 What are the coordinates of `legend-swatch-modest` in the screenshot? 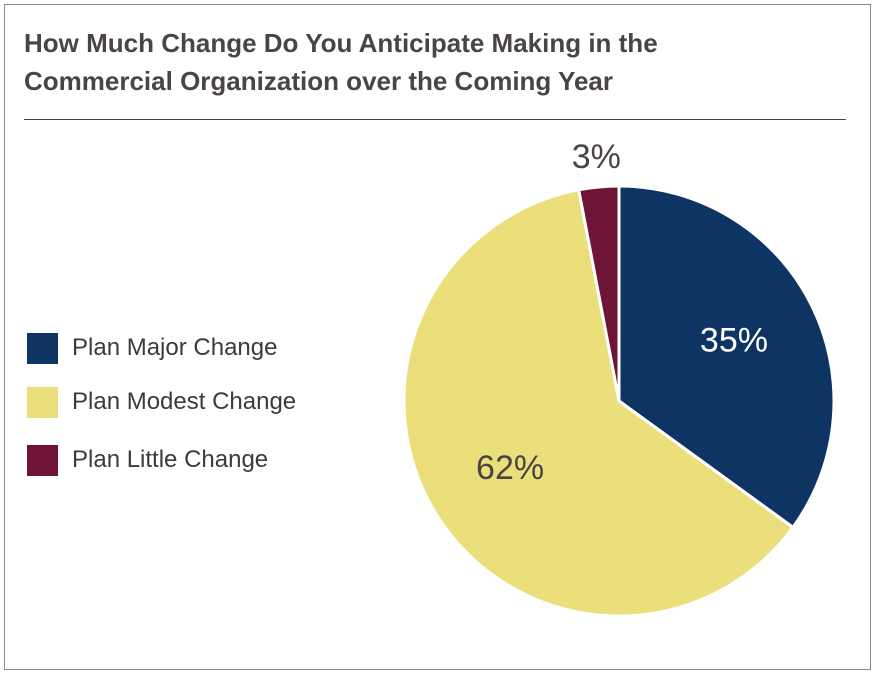 It's located at (42, 402).